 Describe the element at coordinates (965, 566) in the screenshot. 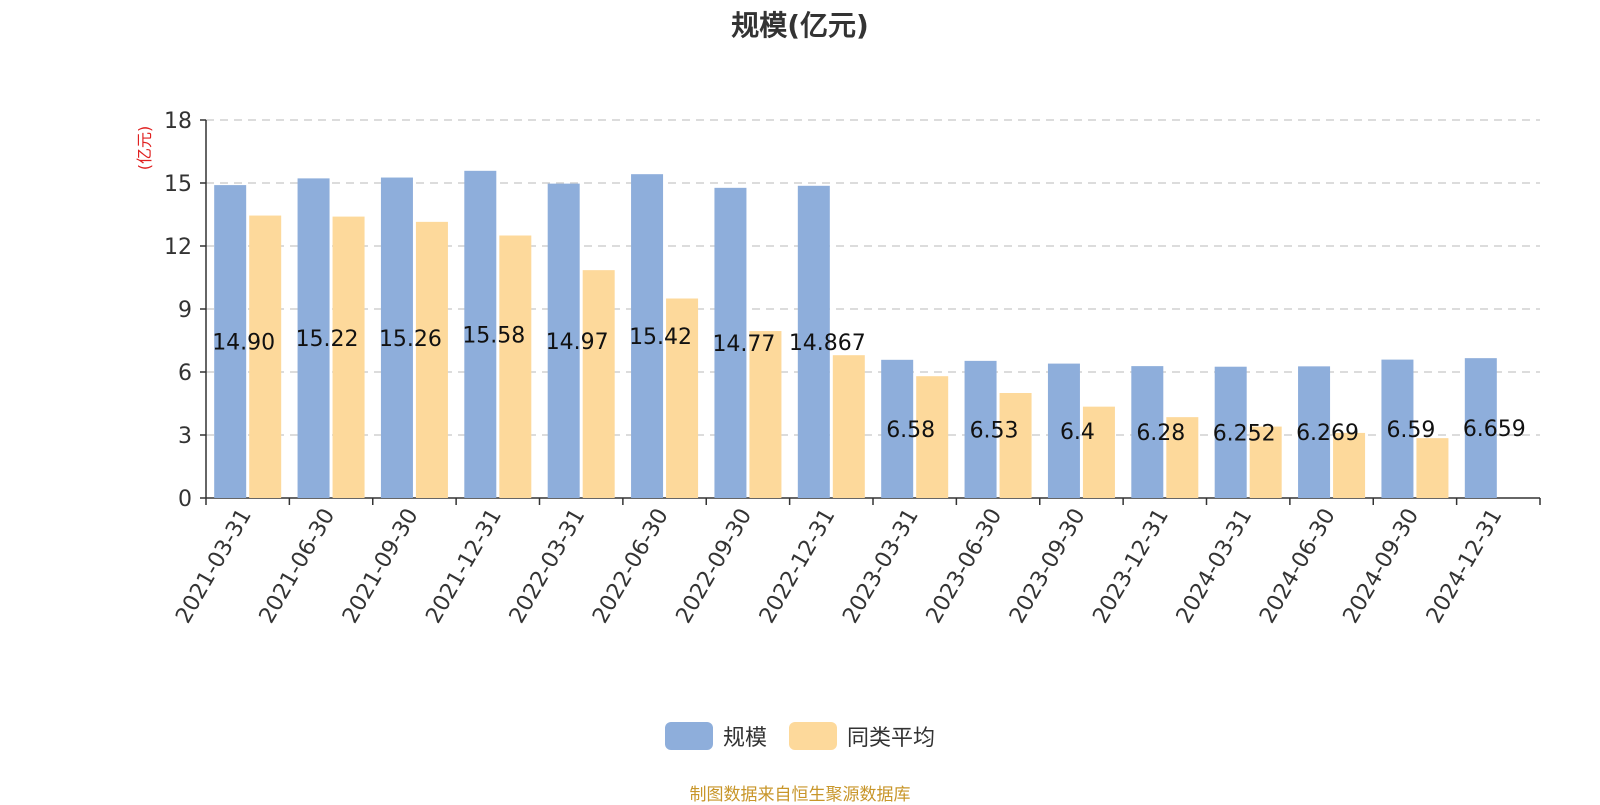

I see `x-tick-label-2023-06-30: 2023-06-30` at that location.